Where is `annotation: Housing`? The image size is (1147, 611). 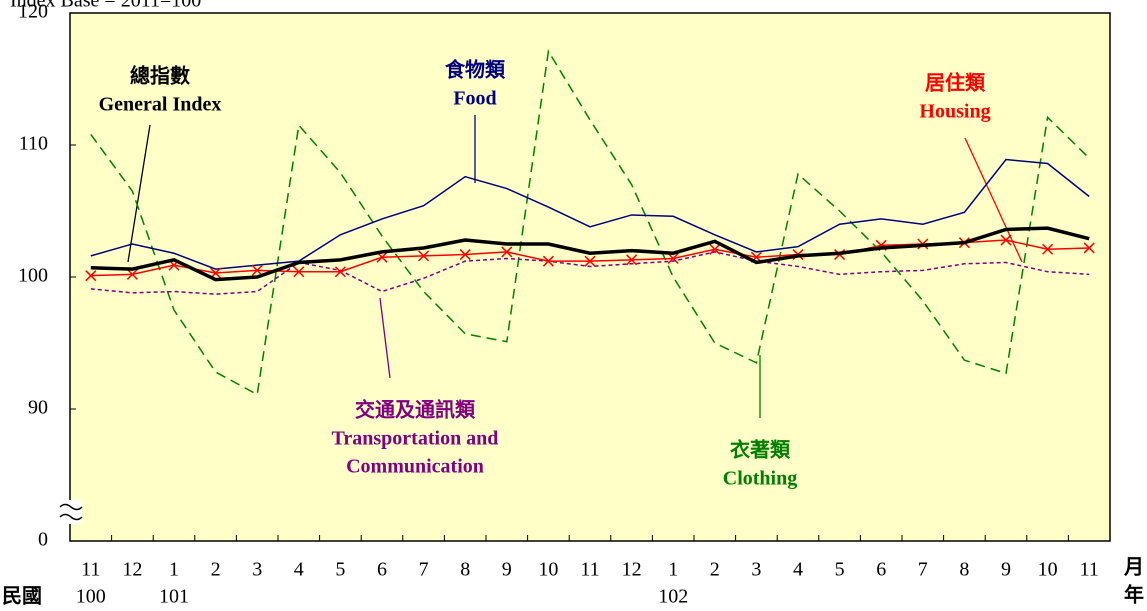 annotation: Housing is located at coordinates (954, 112).